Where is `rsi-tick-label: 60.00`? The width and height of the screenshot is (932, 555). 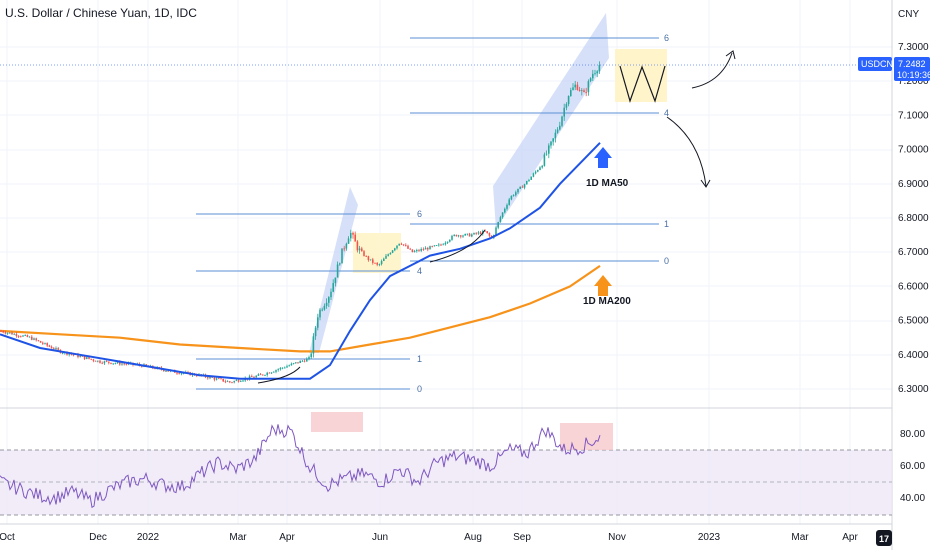
rsi-tick-label: 60.00 is located at coordinates (912, 466).